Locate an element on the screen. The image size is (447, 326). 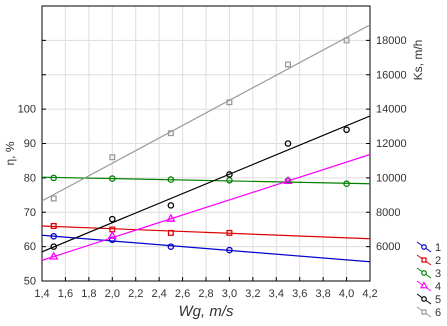
y2-tick-label: 14000 is located at coordinates (391, 110).